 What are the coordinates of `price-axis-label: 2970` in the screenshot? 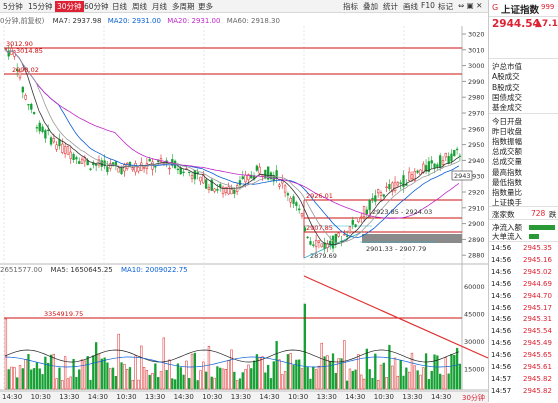 It's located at (476, 114).